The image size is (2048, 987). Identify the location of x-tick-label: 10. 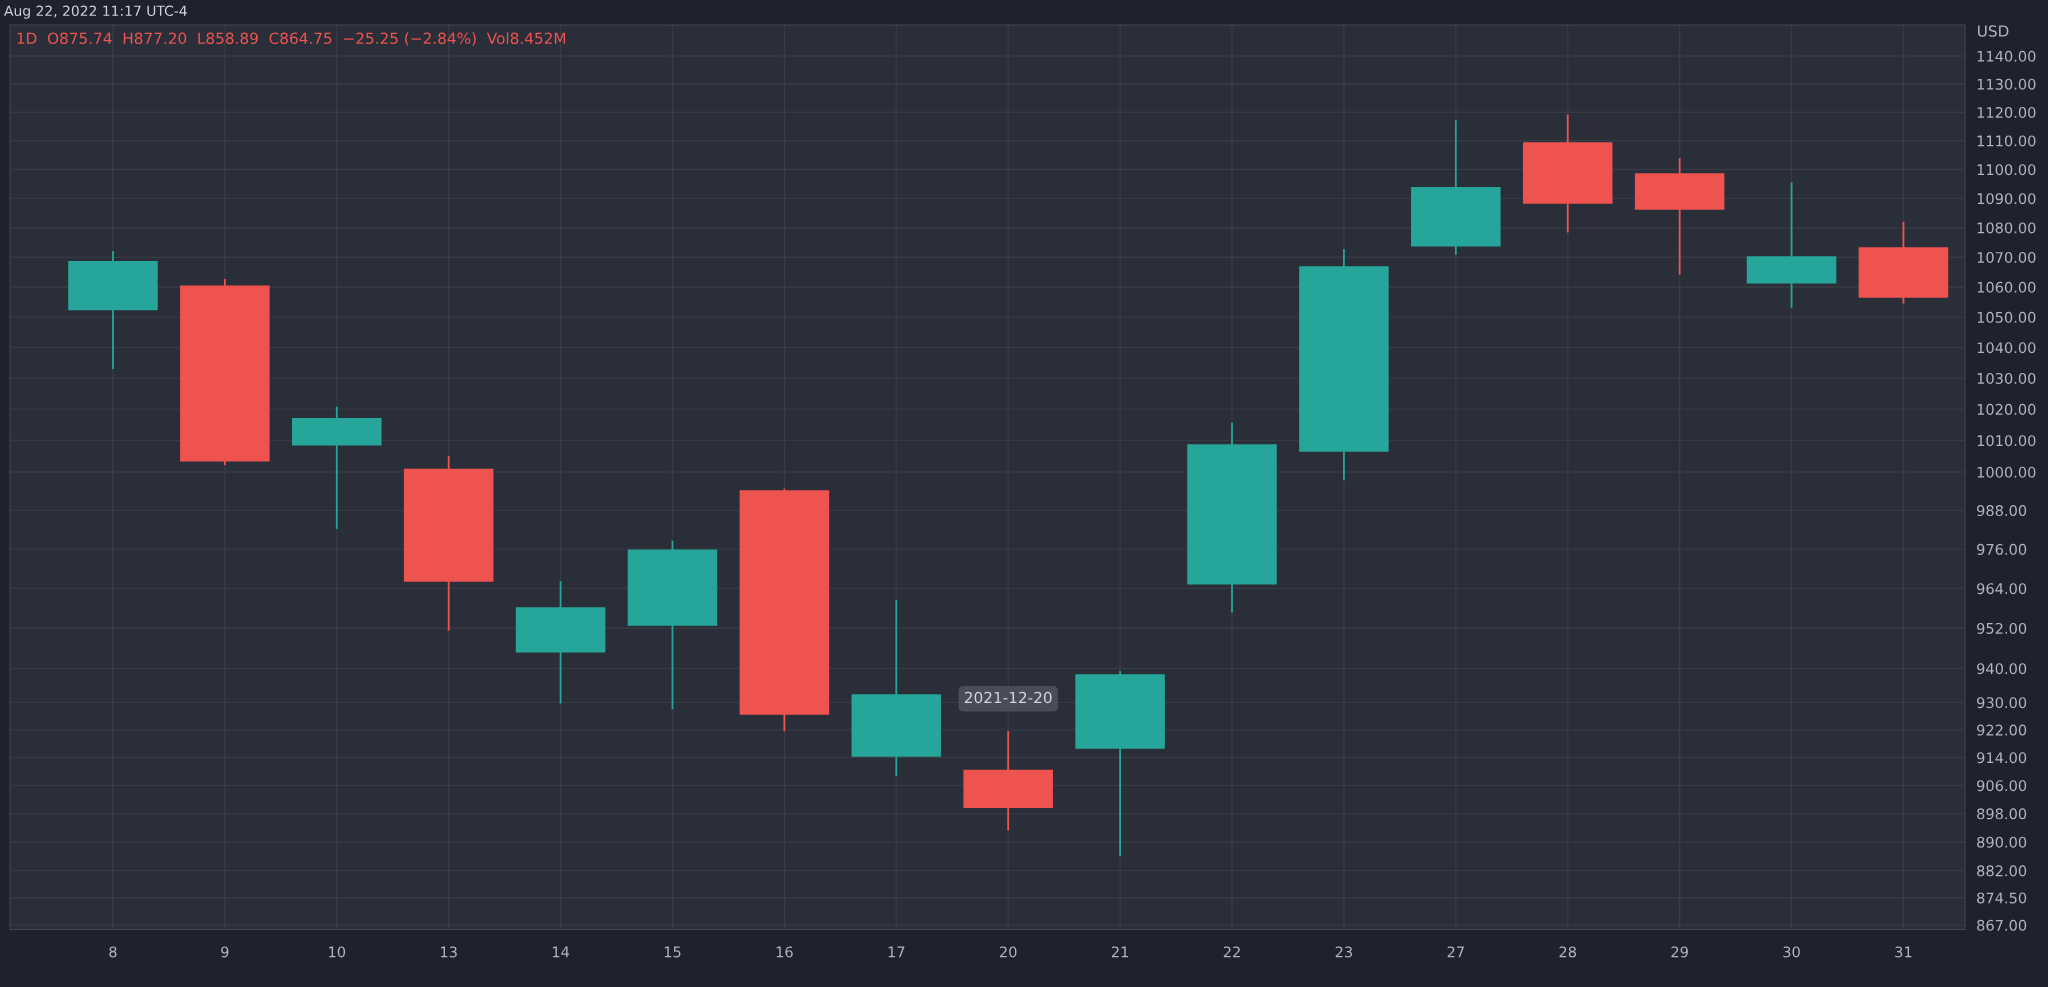
(337, 952).